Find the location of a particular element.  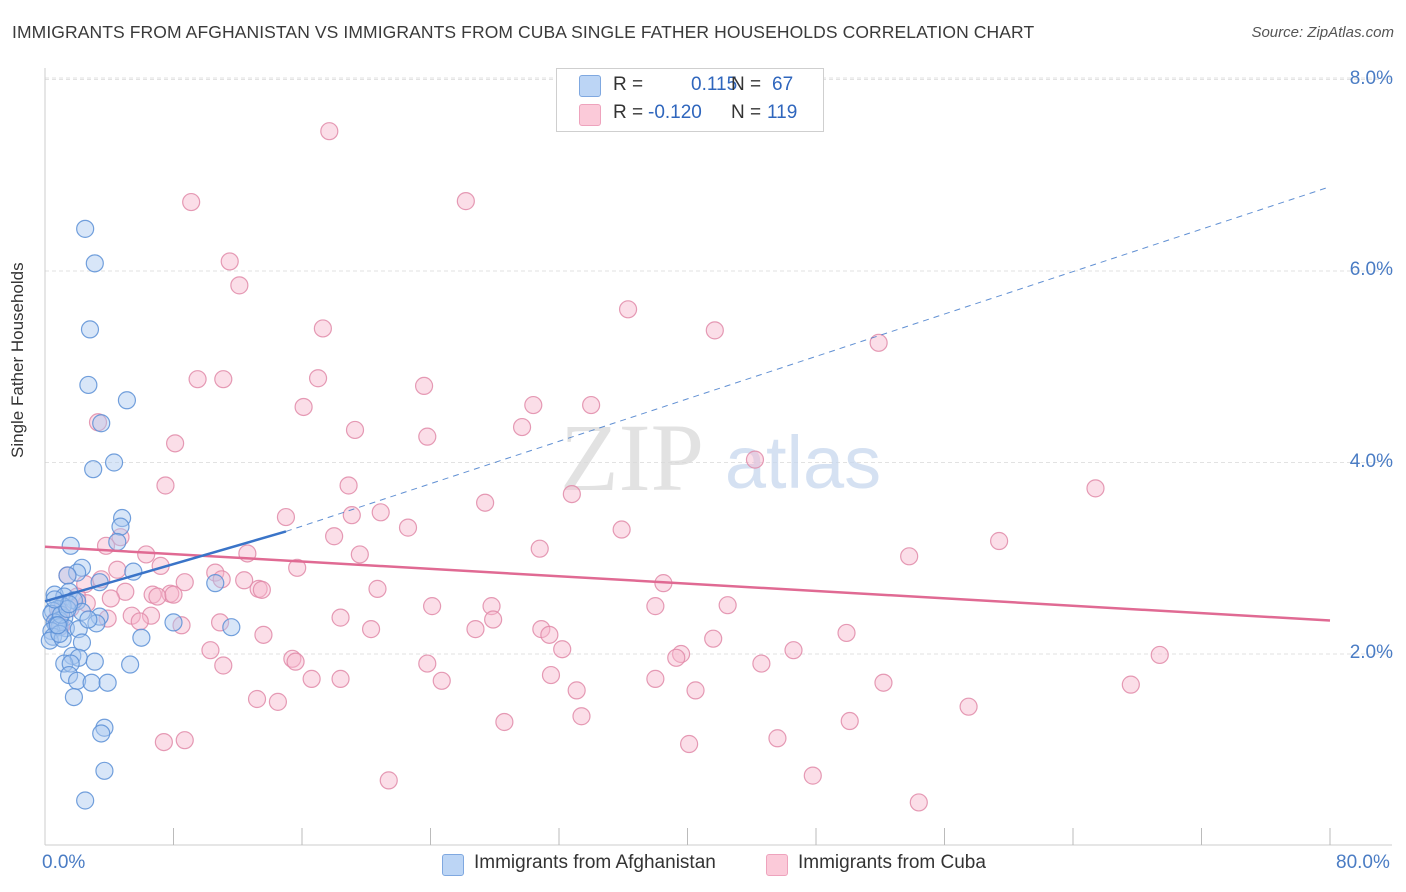

correlation-legend: R = 0.115 N = 67 R = -0.120 N = 119 is located at coordinates (690, 100).